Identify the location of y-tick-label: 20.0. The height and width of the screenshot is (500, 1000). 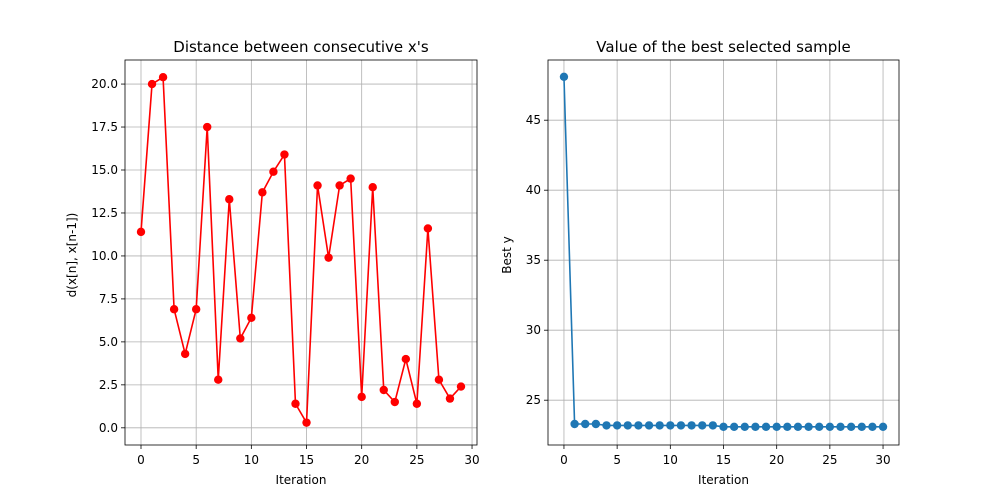
(104, 84).